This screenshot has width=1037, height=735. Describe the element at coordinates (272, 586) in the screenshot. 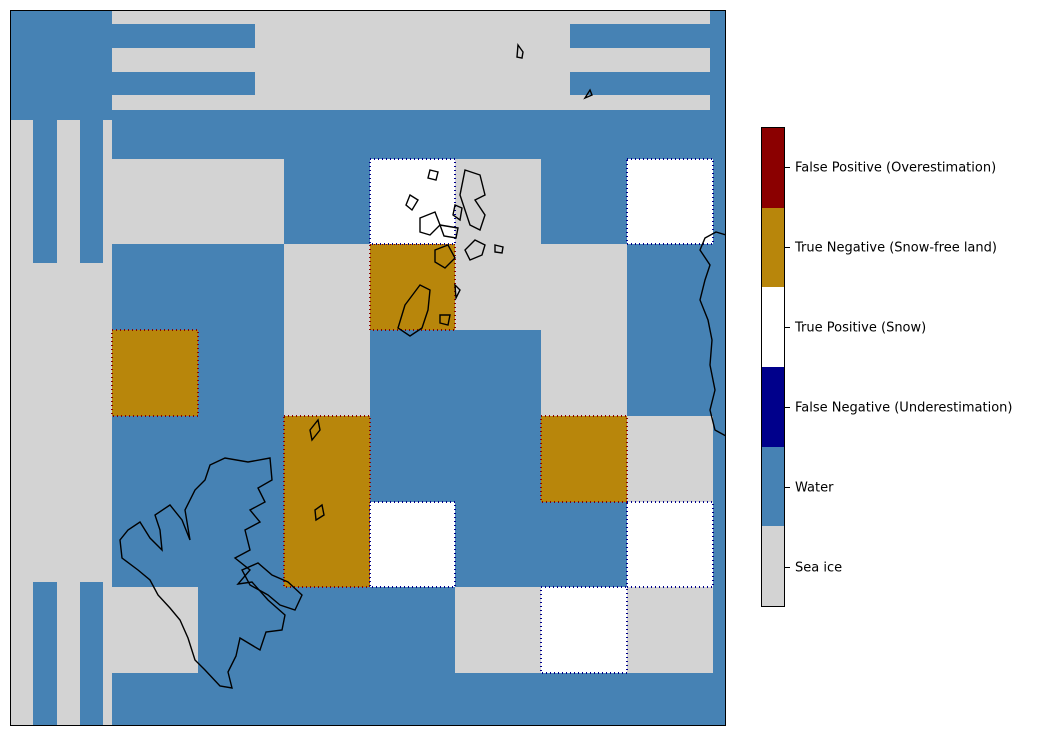

I see `coastline-nordaustlandet` at that location.